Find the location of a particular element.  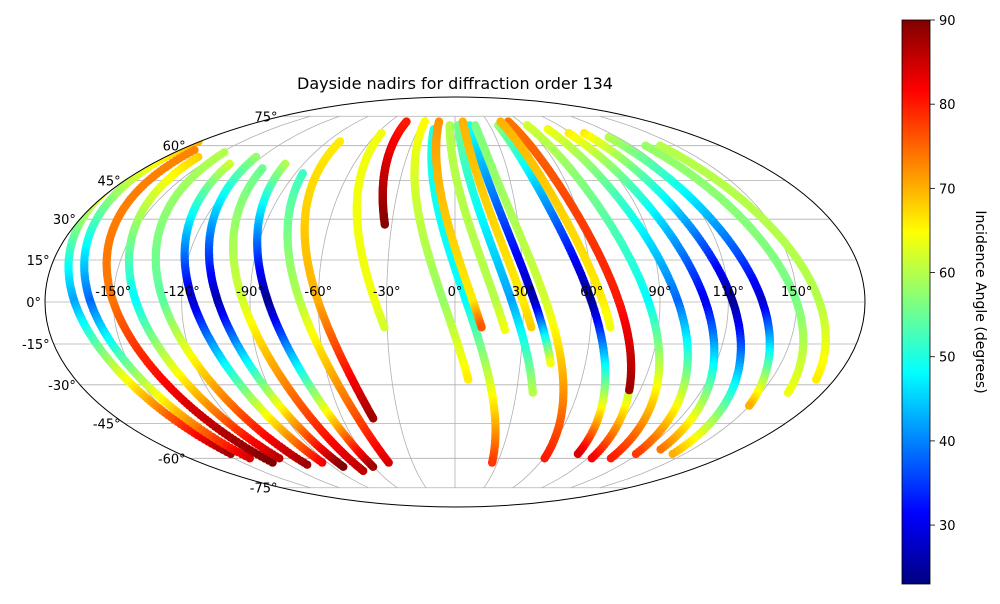

lon-tick-label: 60° is located at coordinates (591, 292).